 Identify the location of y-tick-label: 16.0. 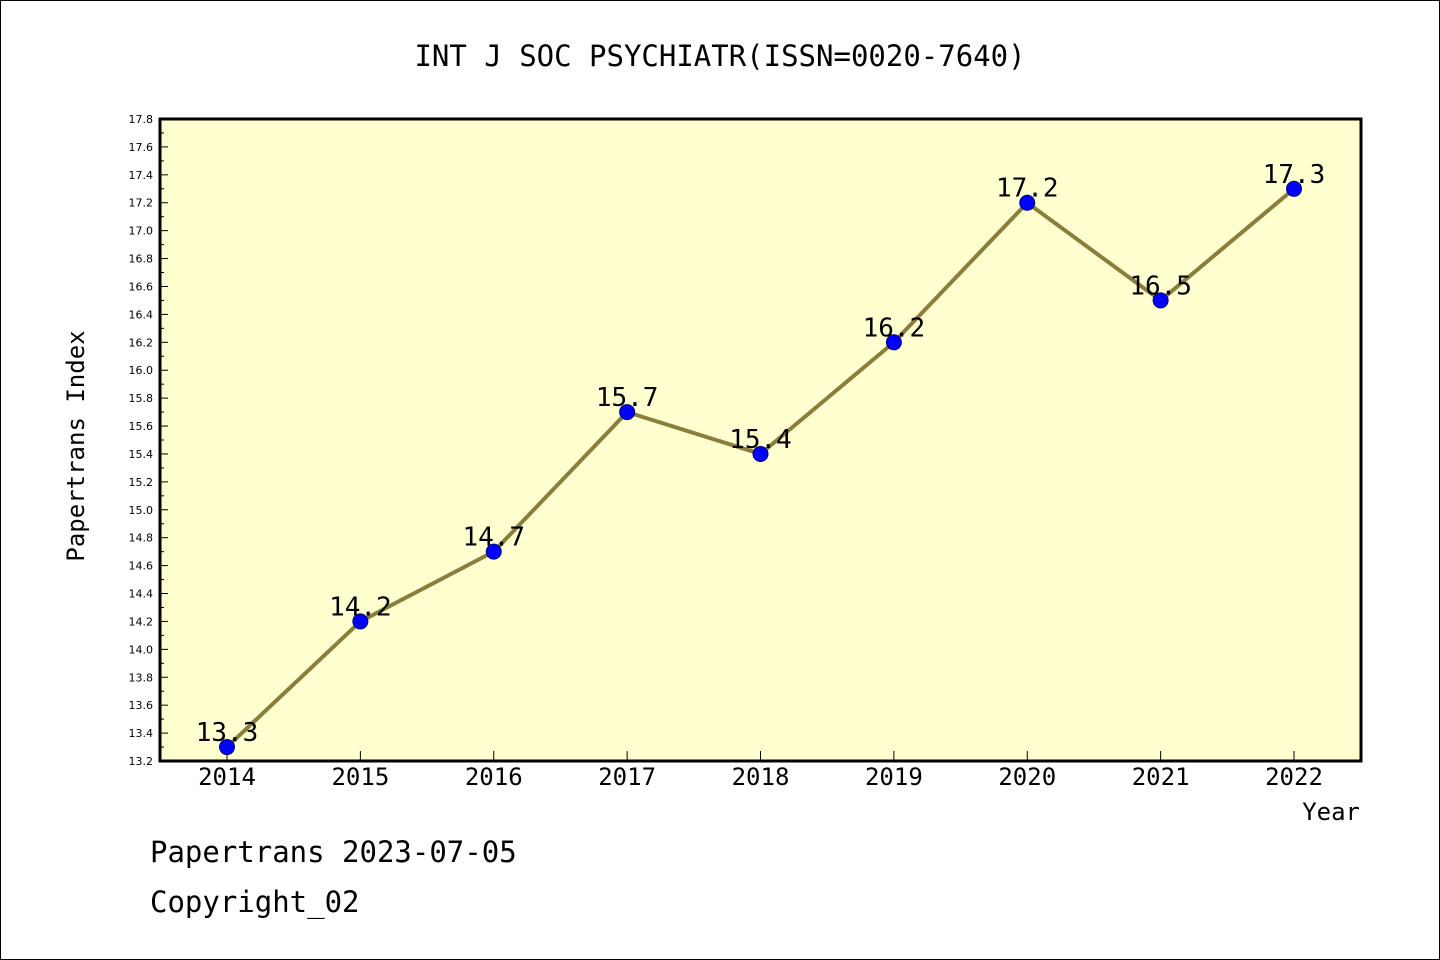
(141, 370).